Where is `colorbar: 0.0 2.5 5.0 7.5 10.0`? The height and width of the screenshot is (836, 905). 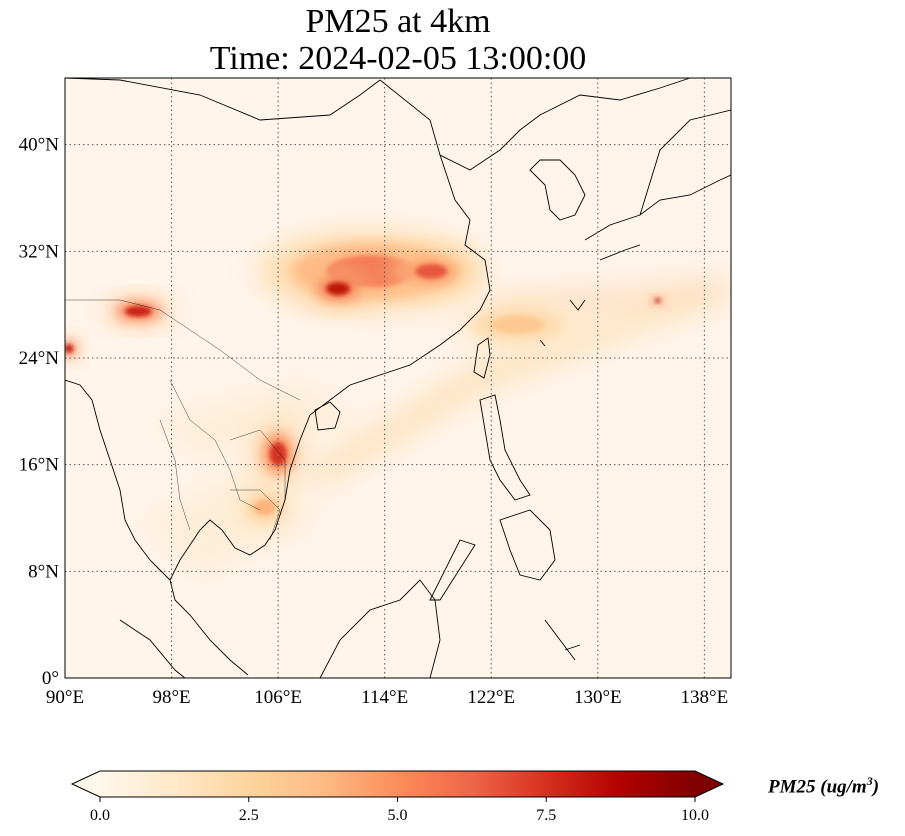
colorbar: 0.0 2.5 5.0 7.5 10.0 is located at coordinates (397, 797).